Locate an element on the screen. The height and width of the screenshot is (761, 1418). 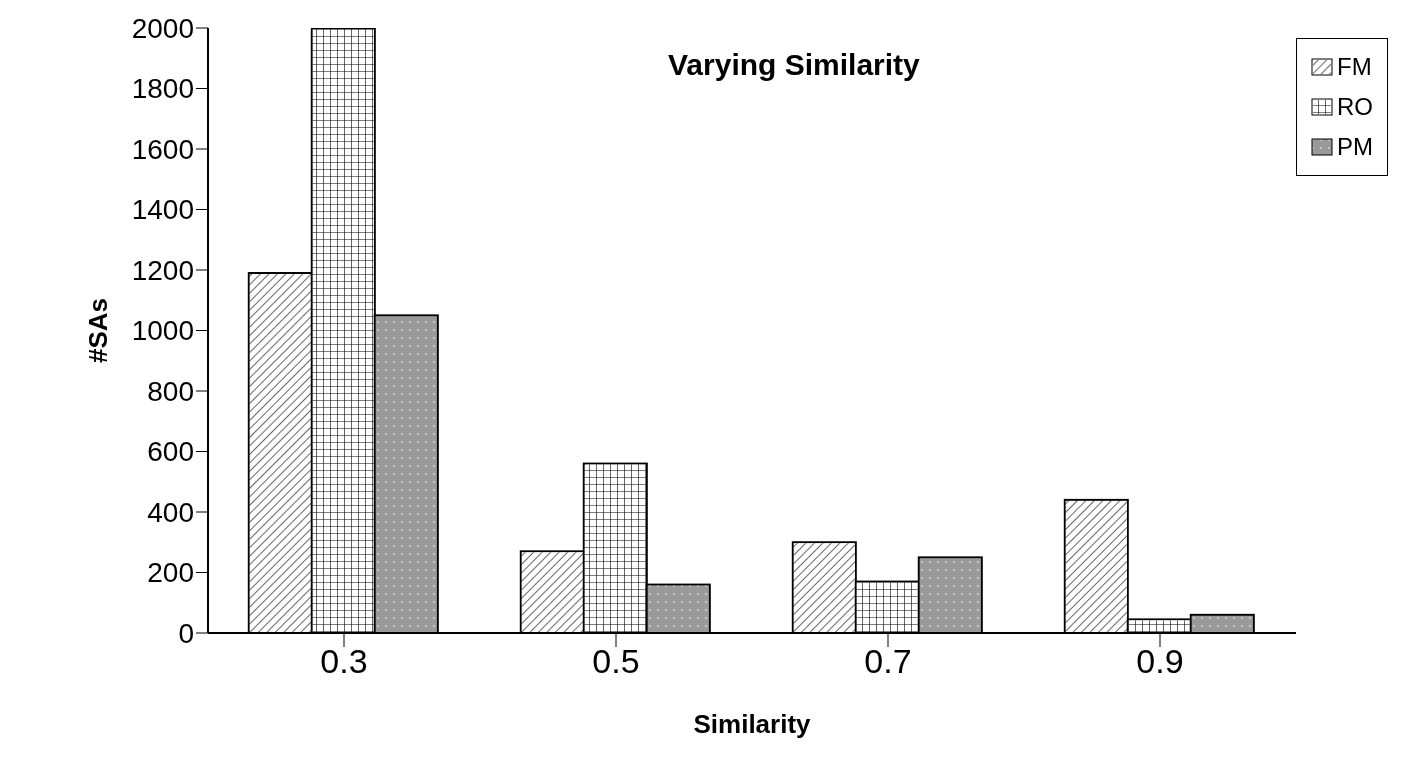
y-tick-label: 800 is located at coordinates (170, 391).